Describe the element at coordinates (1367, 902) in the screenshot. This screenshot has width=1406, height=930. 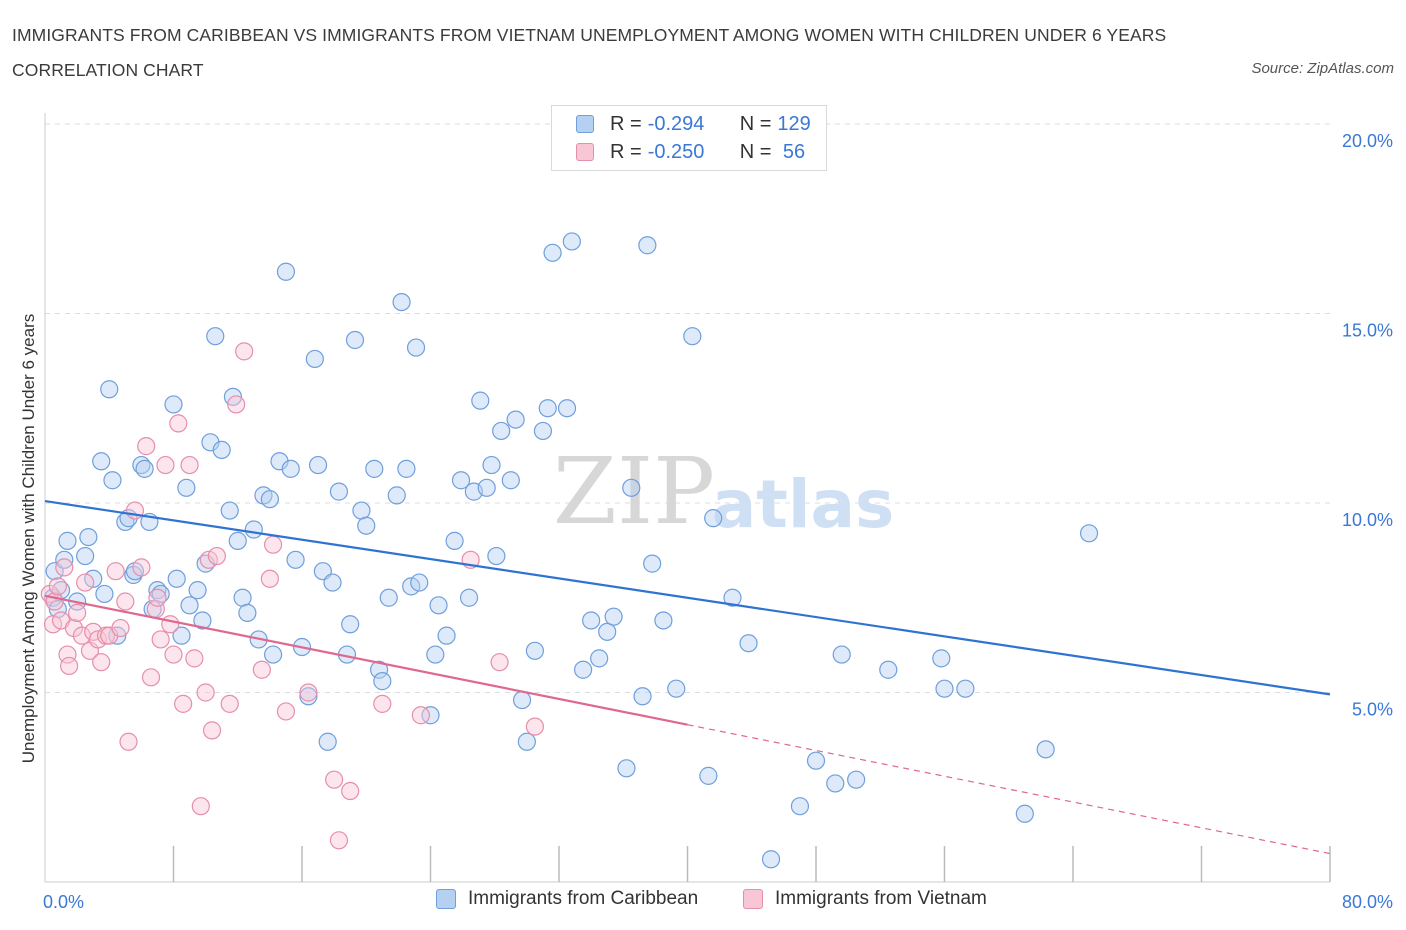
I see `x-tick-label: 80.0%` at that location.